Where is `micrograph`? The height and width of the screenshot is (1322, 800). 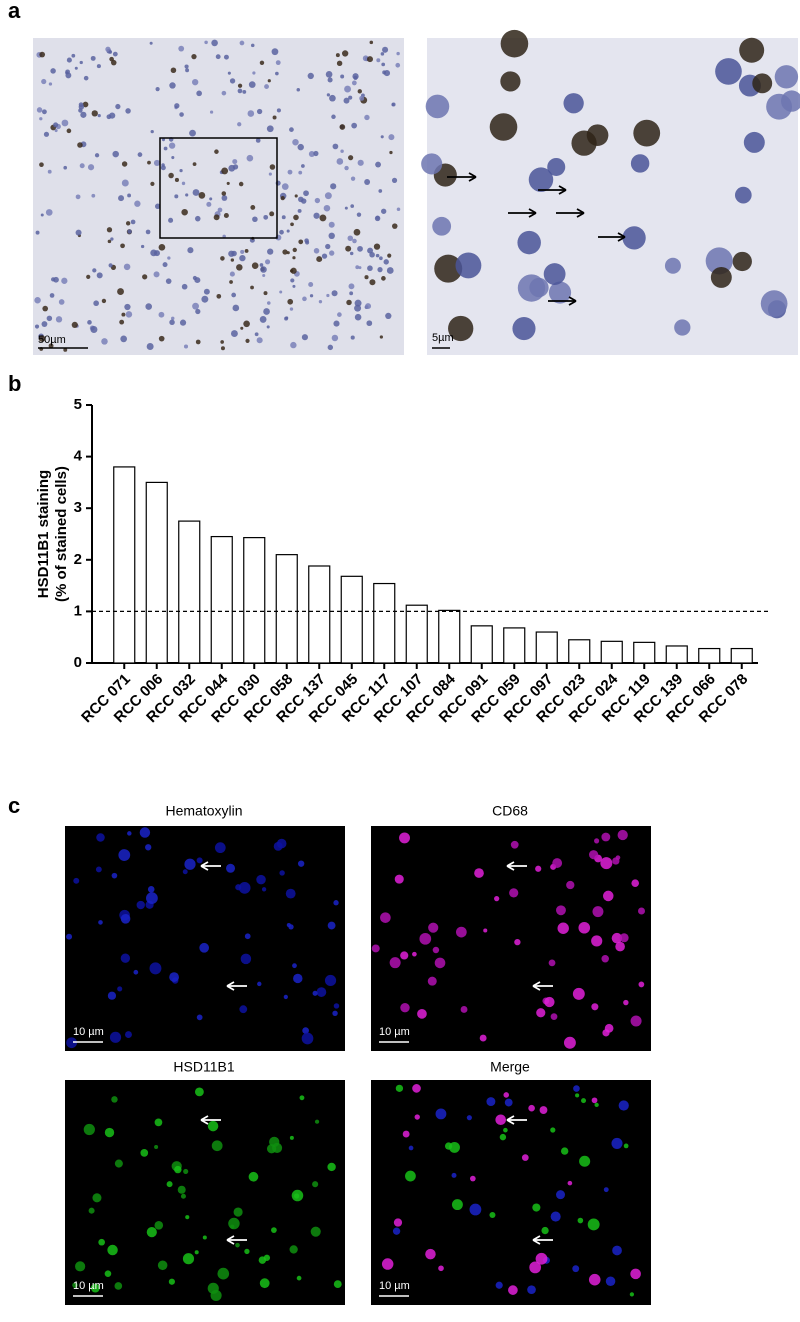 micrograph is located at coordinates (218, 196).